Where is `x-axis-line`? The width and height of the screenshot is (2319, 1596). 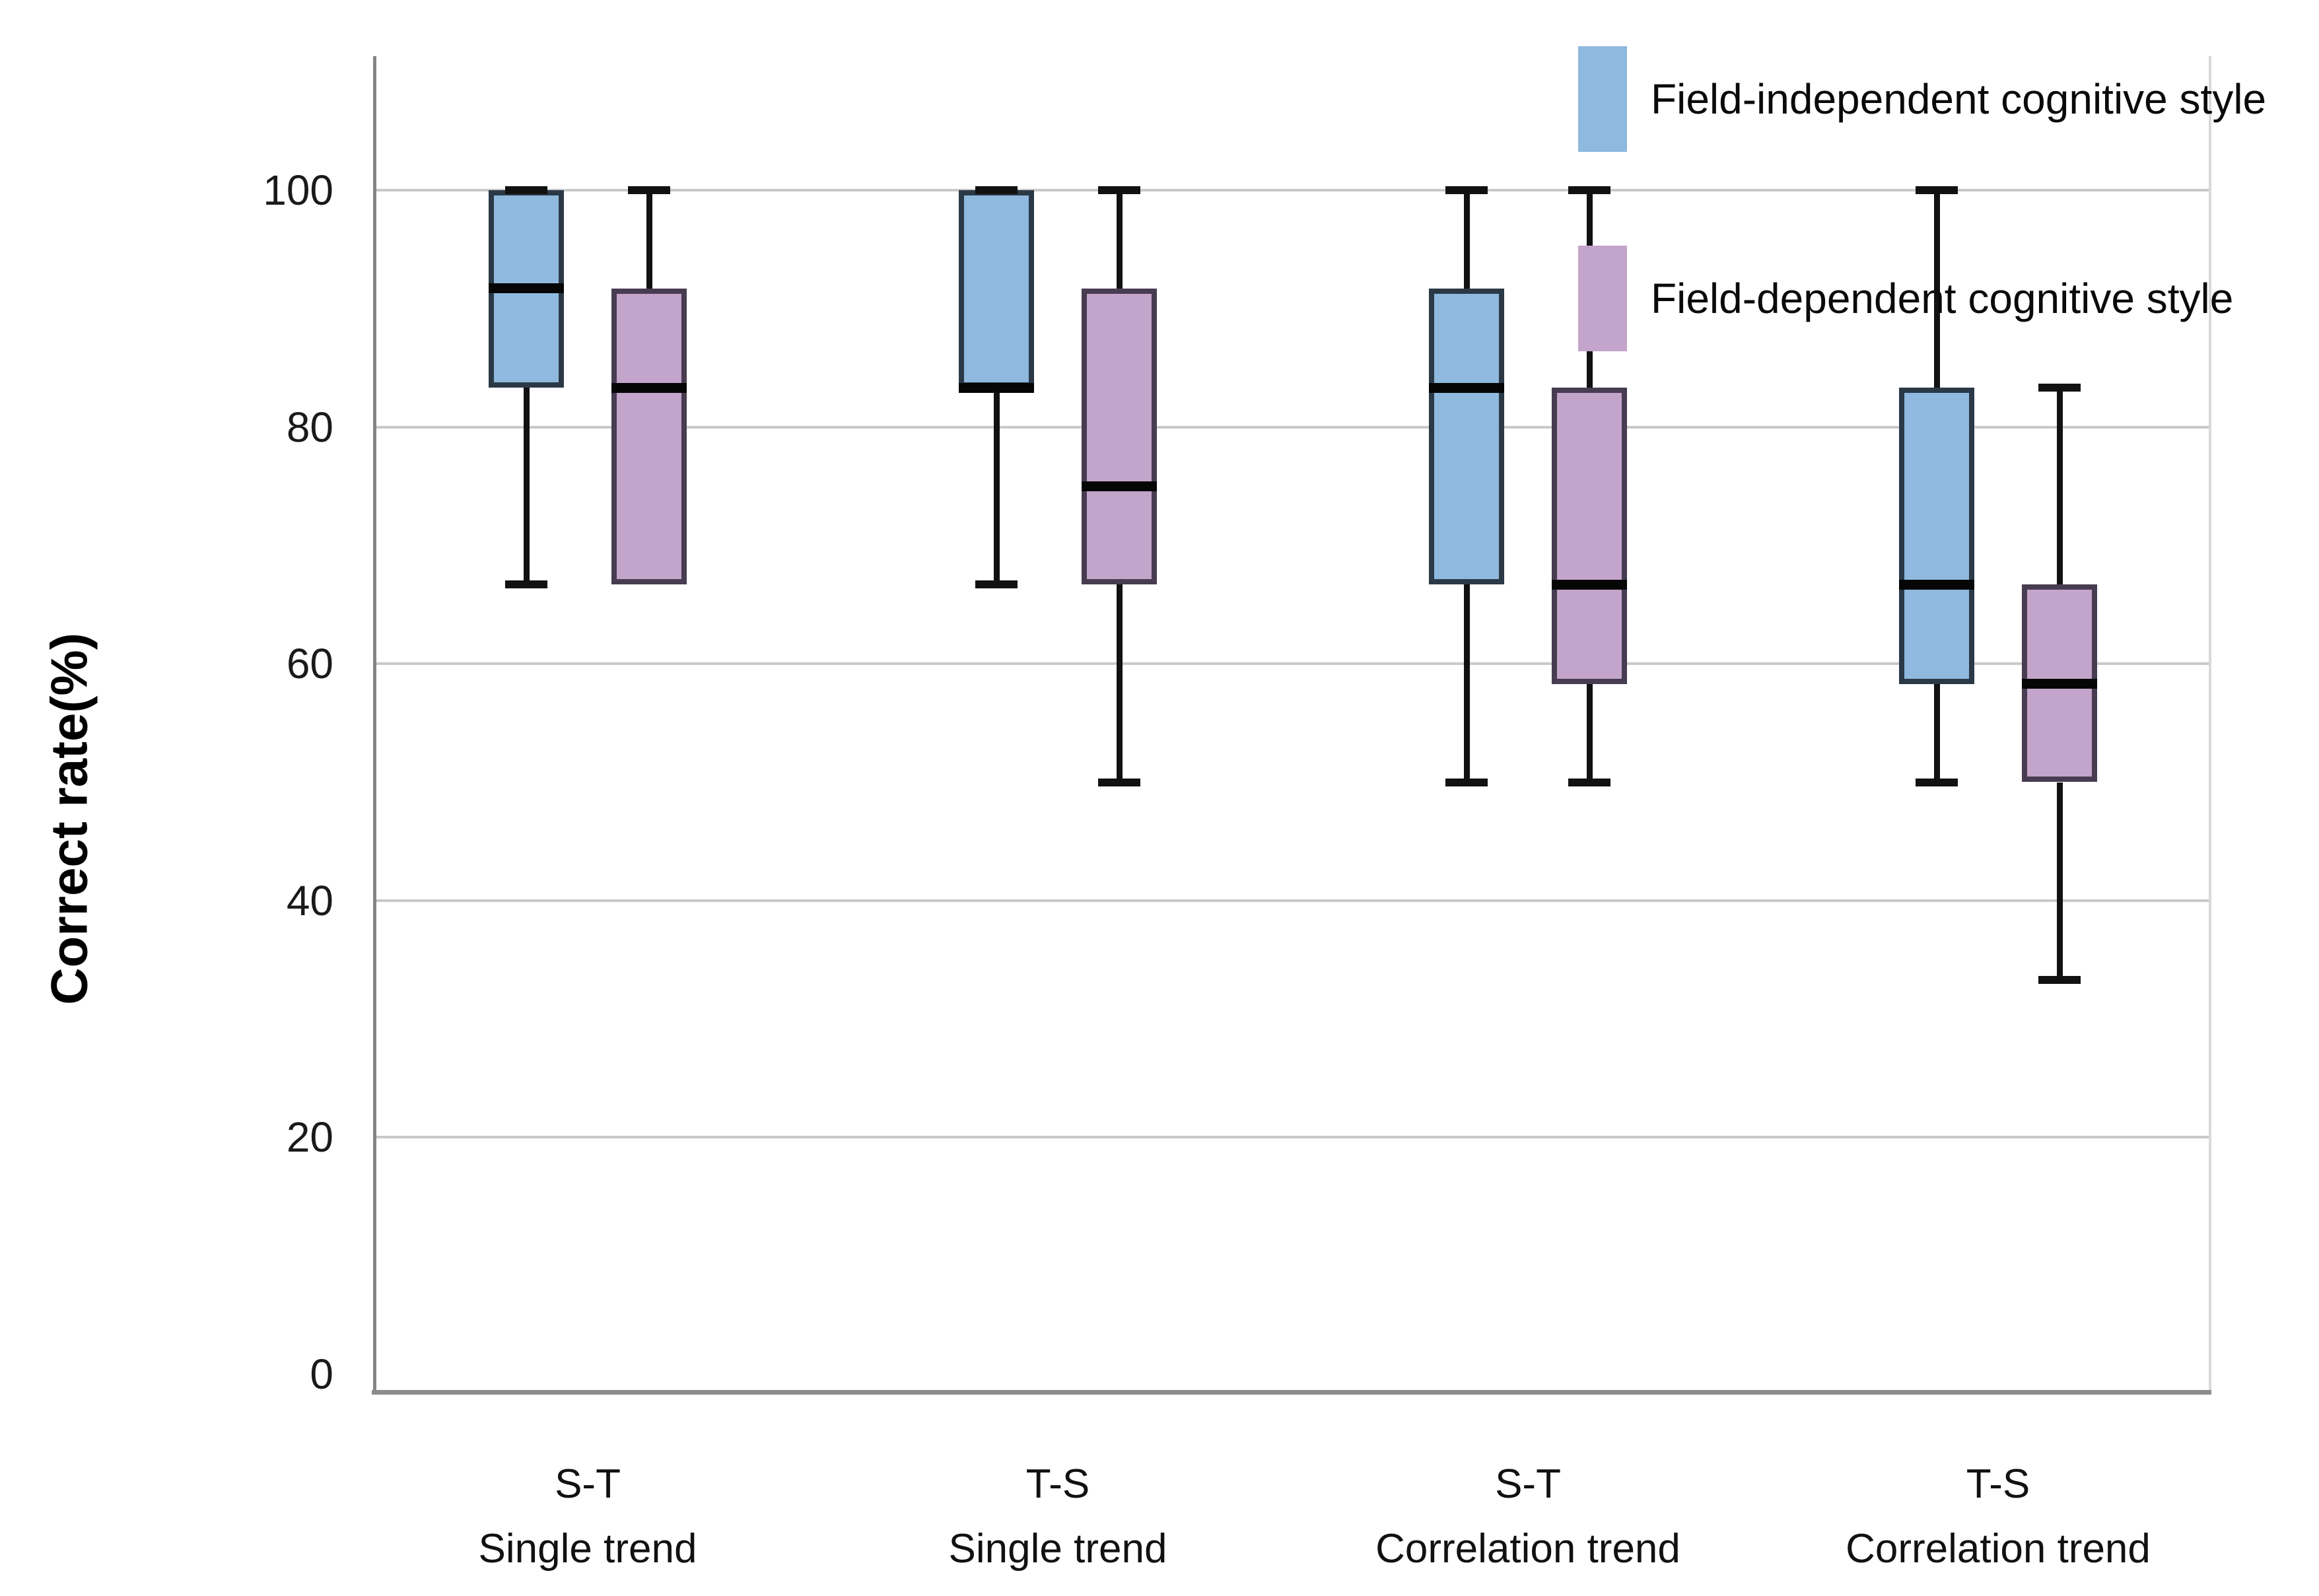 x-axis-line is located at coordinates (1291, 1392).